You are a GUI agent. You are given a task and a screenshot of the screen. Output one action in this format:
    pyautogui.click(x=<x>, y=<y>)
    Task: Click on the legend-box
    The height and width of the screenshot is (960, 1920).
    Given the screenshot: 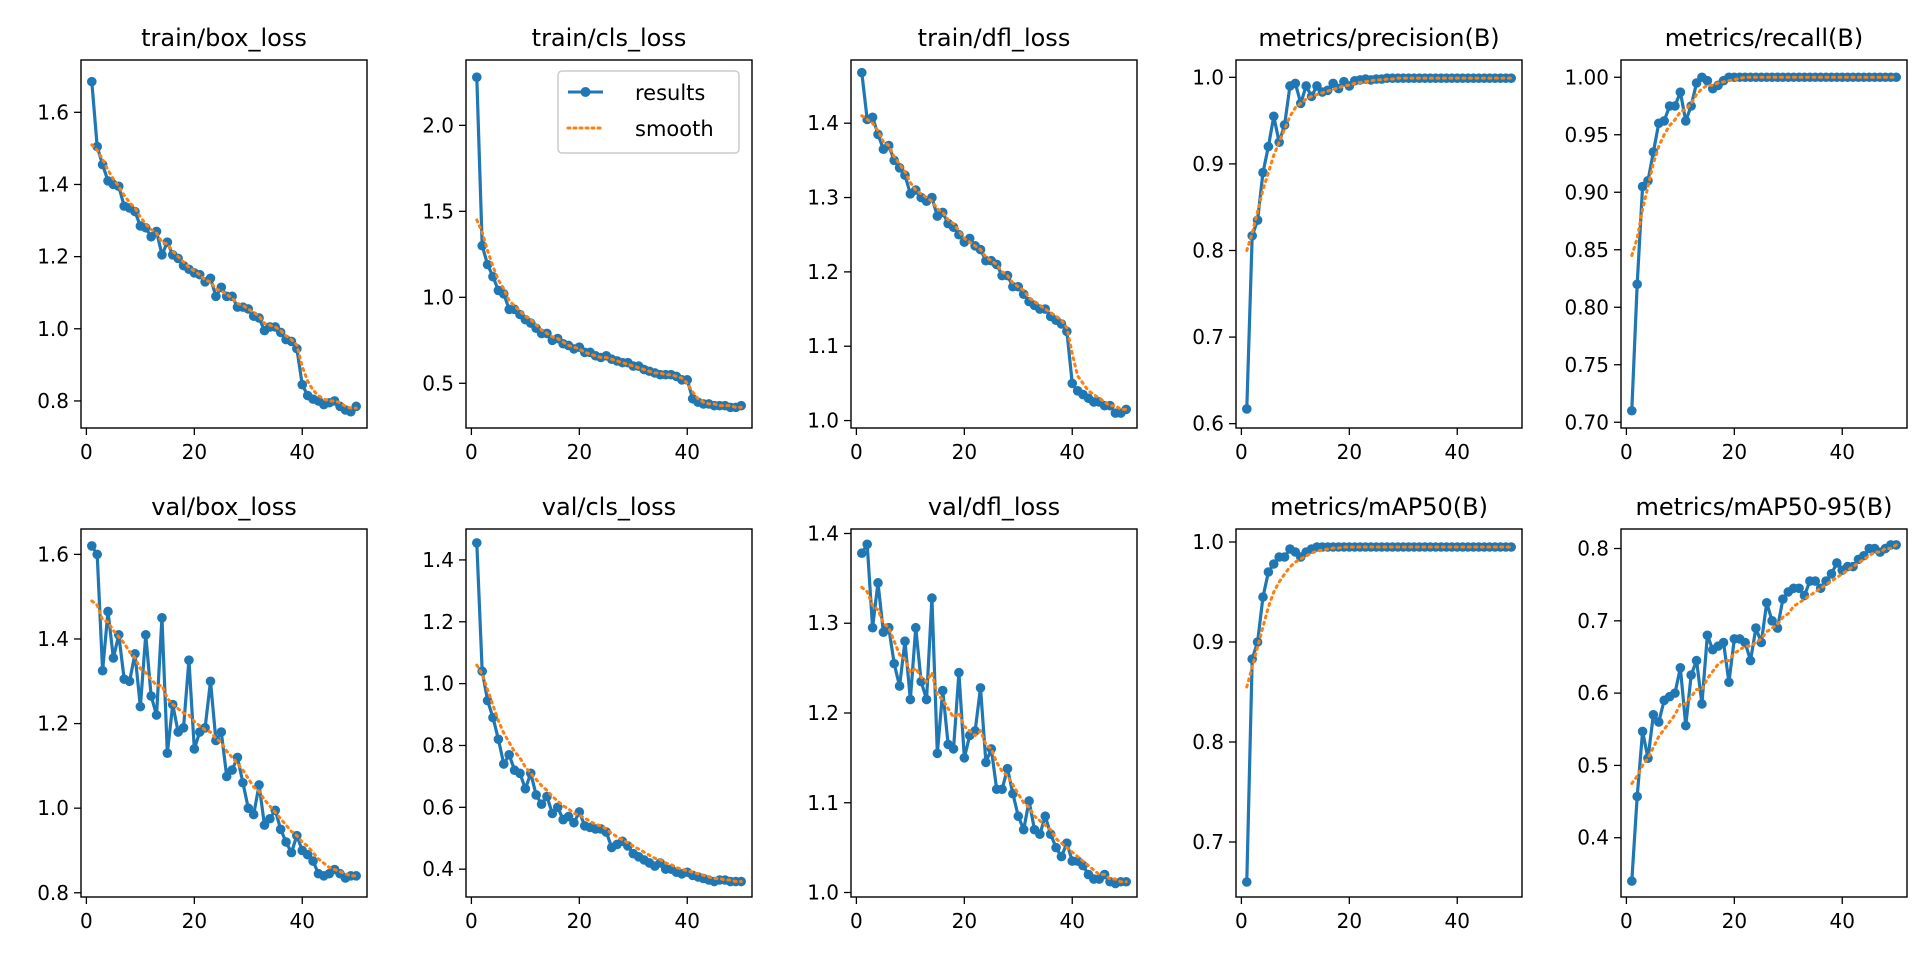 What is the action you would take?
    pyautogui.click(x=648, y=112)
    